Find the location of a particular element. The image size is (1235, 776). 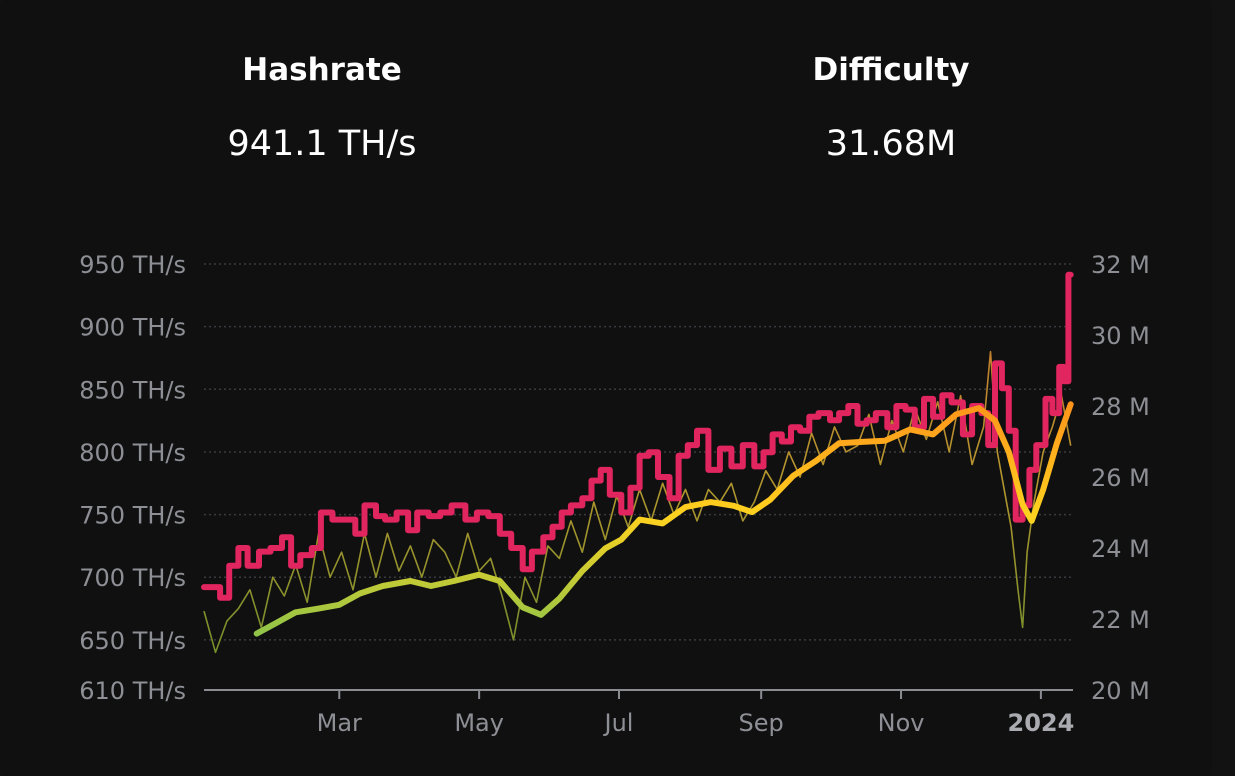

x-tick-label: Sep is located at coordinates (761, 723).